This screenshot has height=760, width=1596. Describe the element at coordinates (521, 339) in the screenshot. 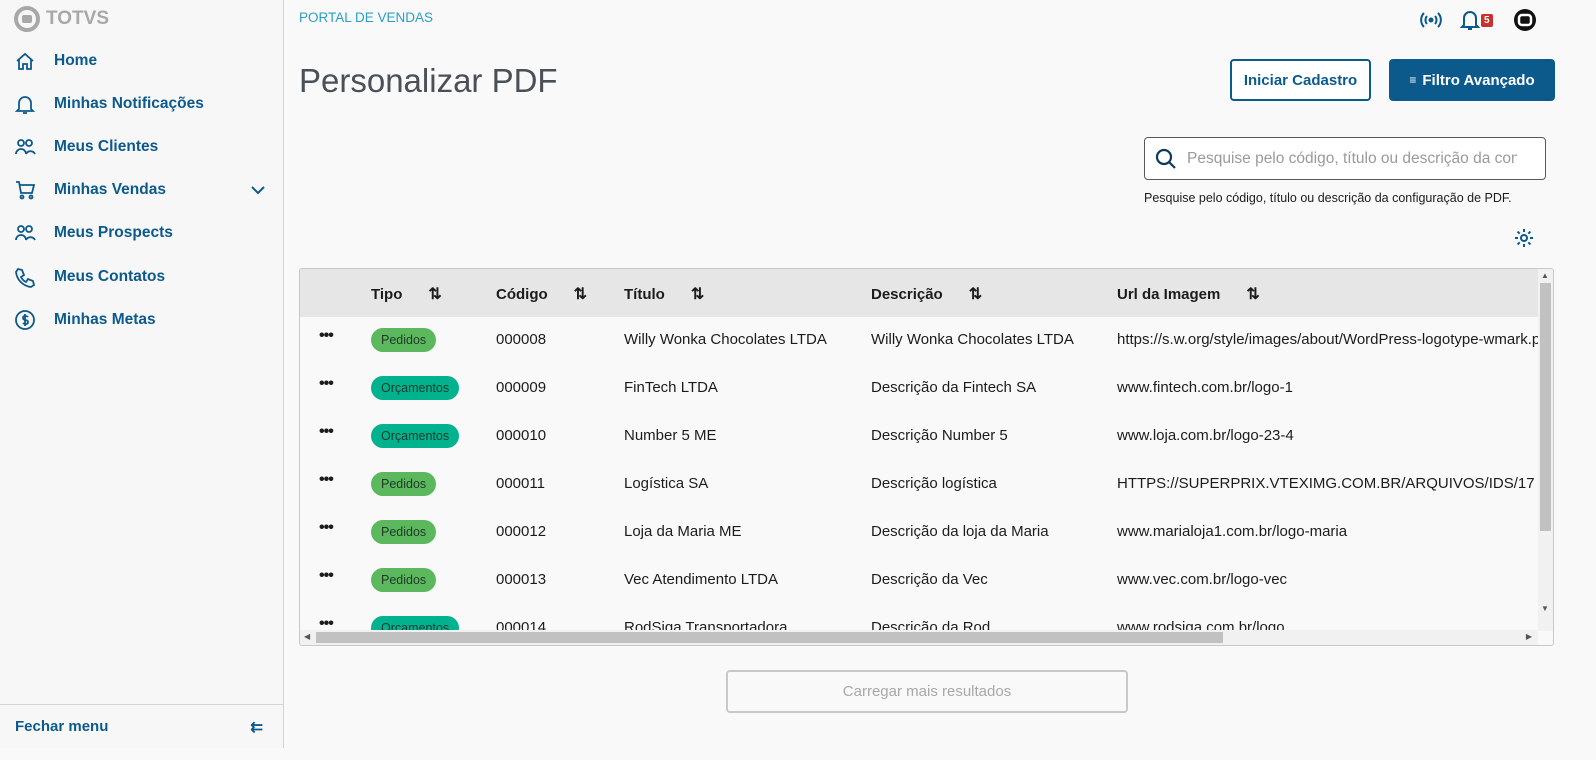

I see `code-cell: 000008` at that location.